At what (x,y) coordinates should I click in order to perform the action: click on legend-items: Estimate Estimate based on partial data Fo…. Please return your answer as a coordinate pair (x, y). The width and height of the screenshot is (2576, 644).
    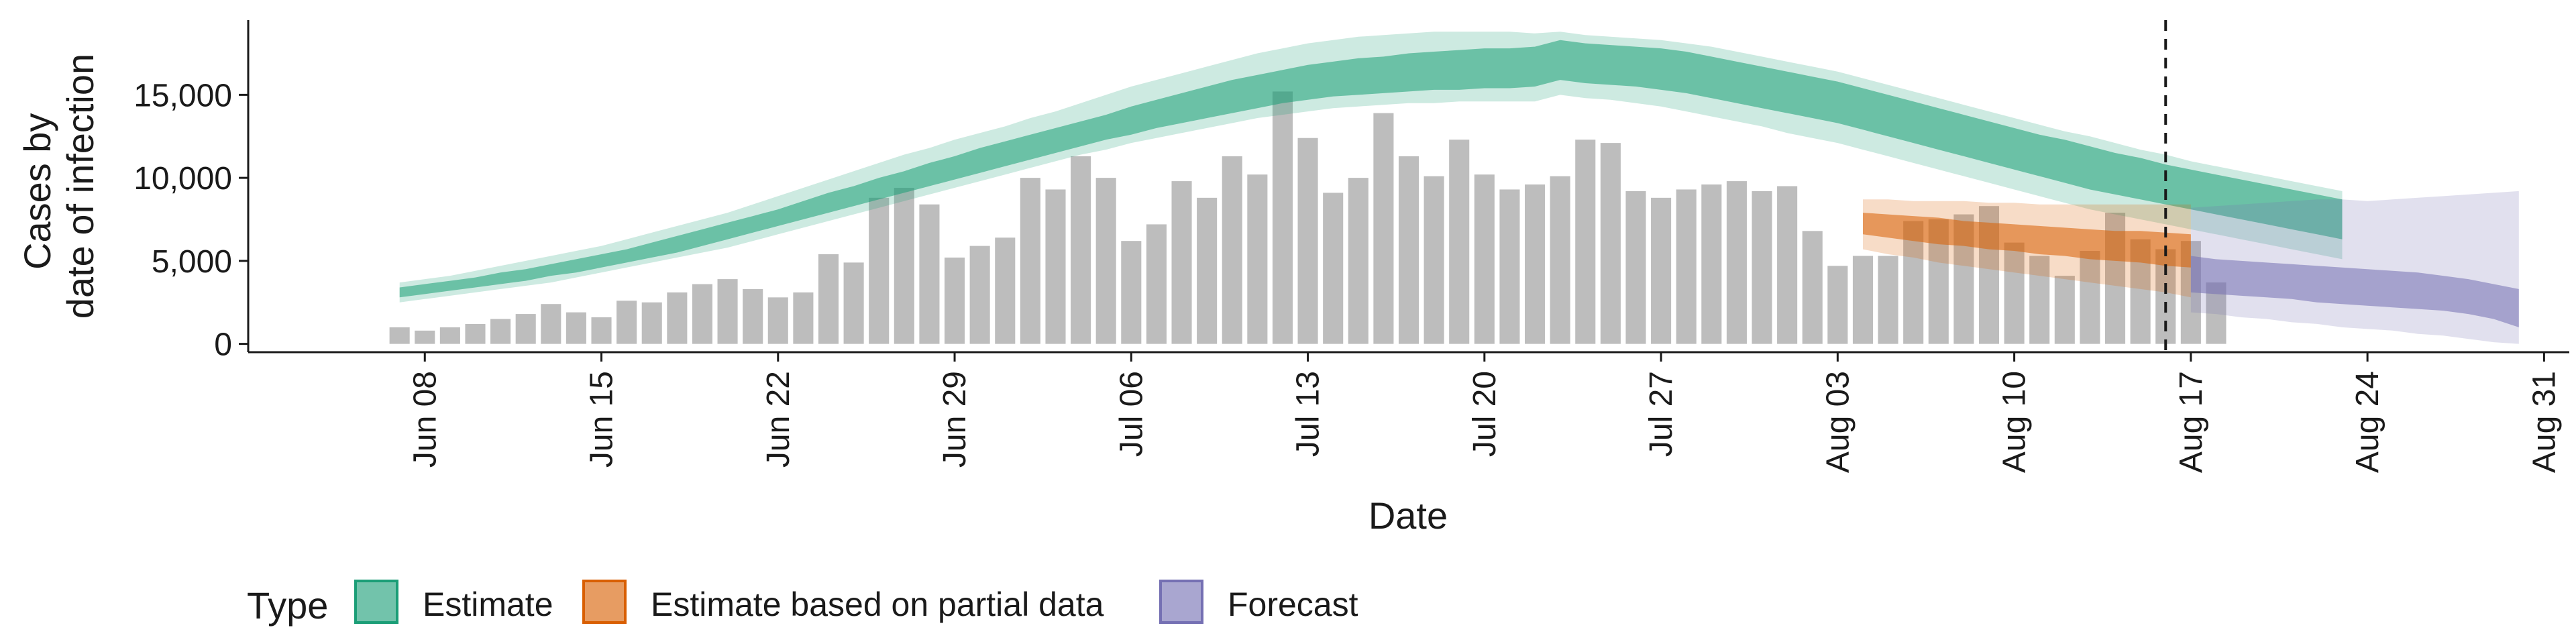
    Looking at the image, I should click on (856, 602).